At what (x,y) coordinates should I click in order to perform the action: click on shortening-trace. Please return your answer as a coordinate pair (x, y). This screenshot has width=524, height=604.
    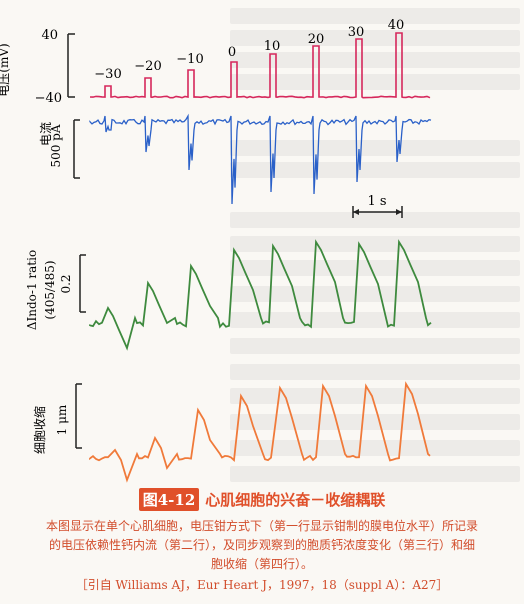
    Looking at the image, I should click on (260, 432).